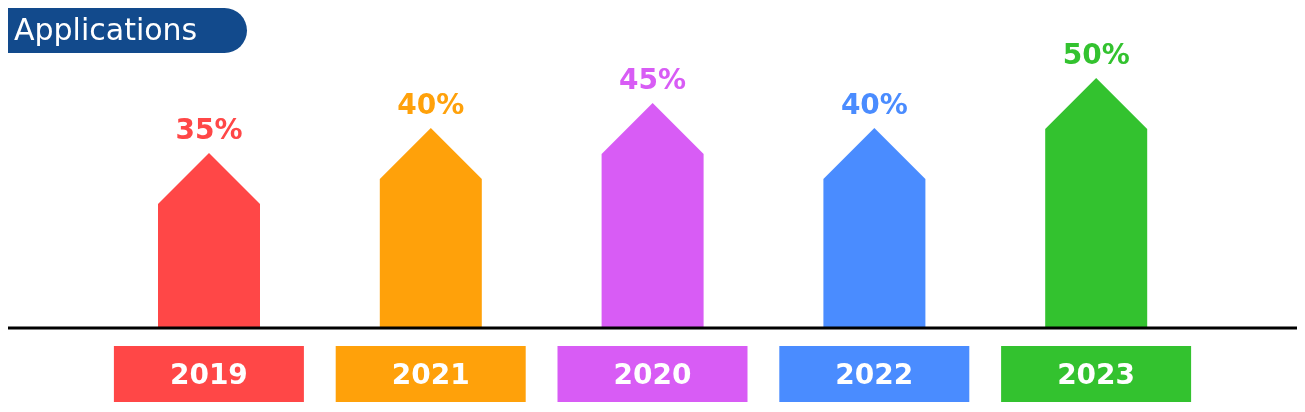 The height and width of the screenshot is (412, 1305). What do you see at coordinates (652, 374) in the screenshot?
I see `x-tick-label: 2020` at bounding box center [652, 374].